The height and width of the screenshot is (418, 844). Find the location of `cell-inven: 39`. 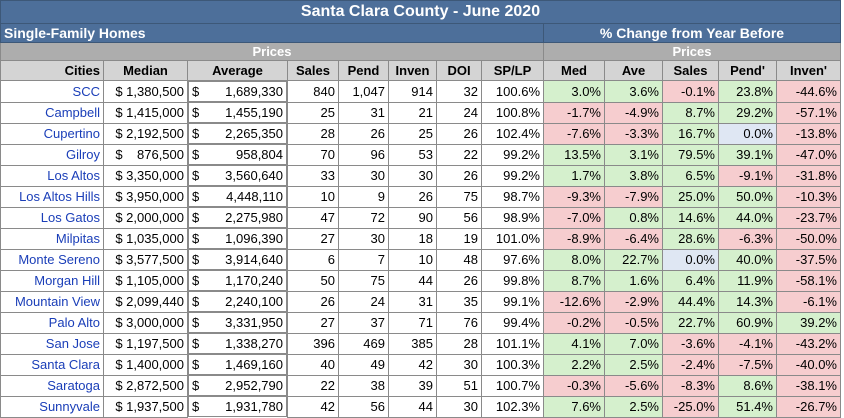

cell-inven: 39 is located at coordinates (412, 385).